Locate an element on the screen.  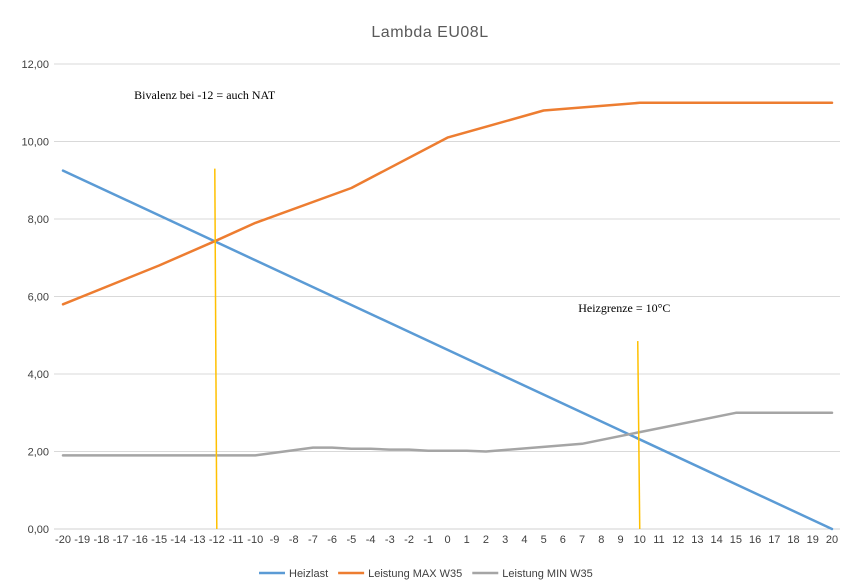
x-tick-label: 17 is located at coordinates (774, 540).